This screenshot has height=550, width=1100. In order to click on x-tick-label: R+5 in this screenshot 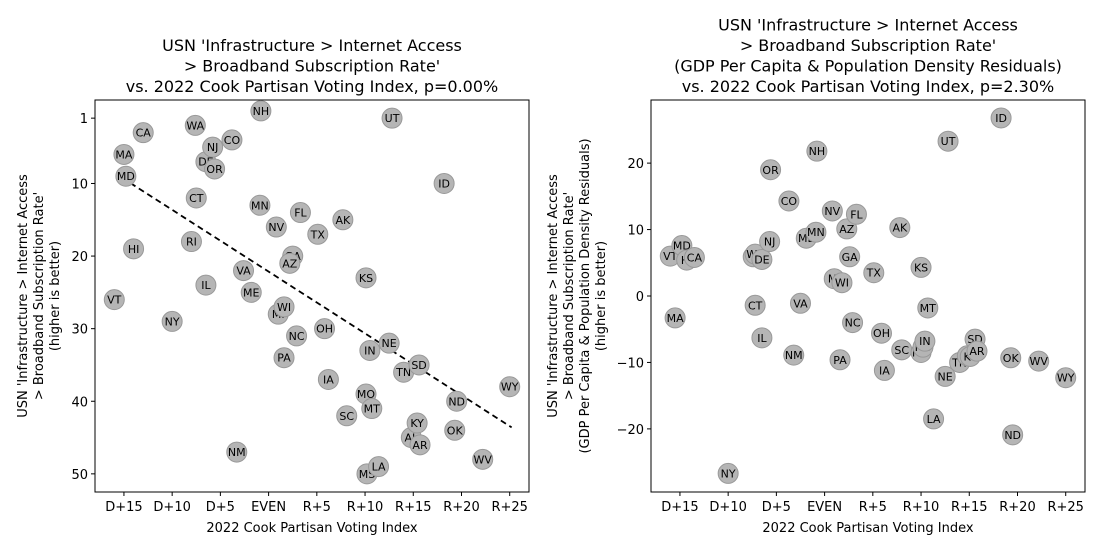, I will do `click(317, 507)`.